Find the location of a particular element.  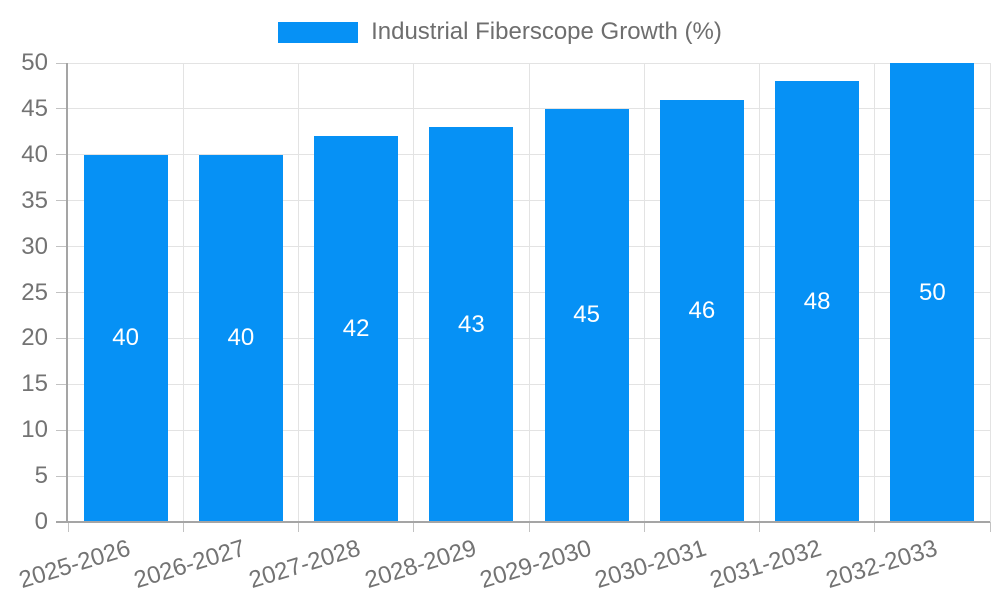

y-axis-line is located at coordinates (67, 292).